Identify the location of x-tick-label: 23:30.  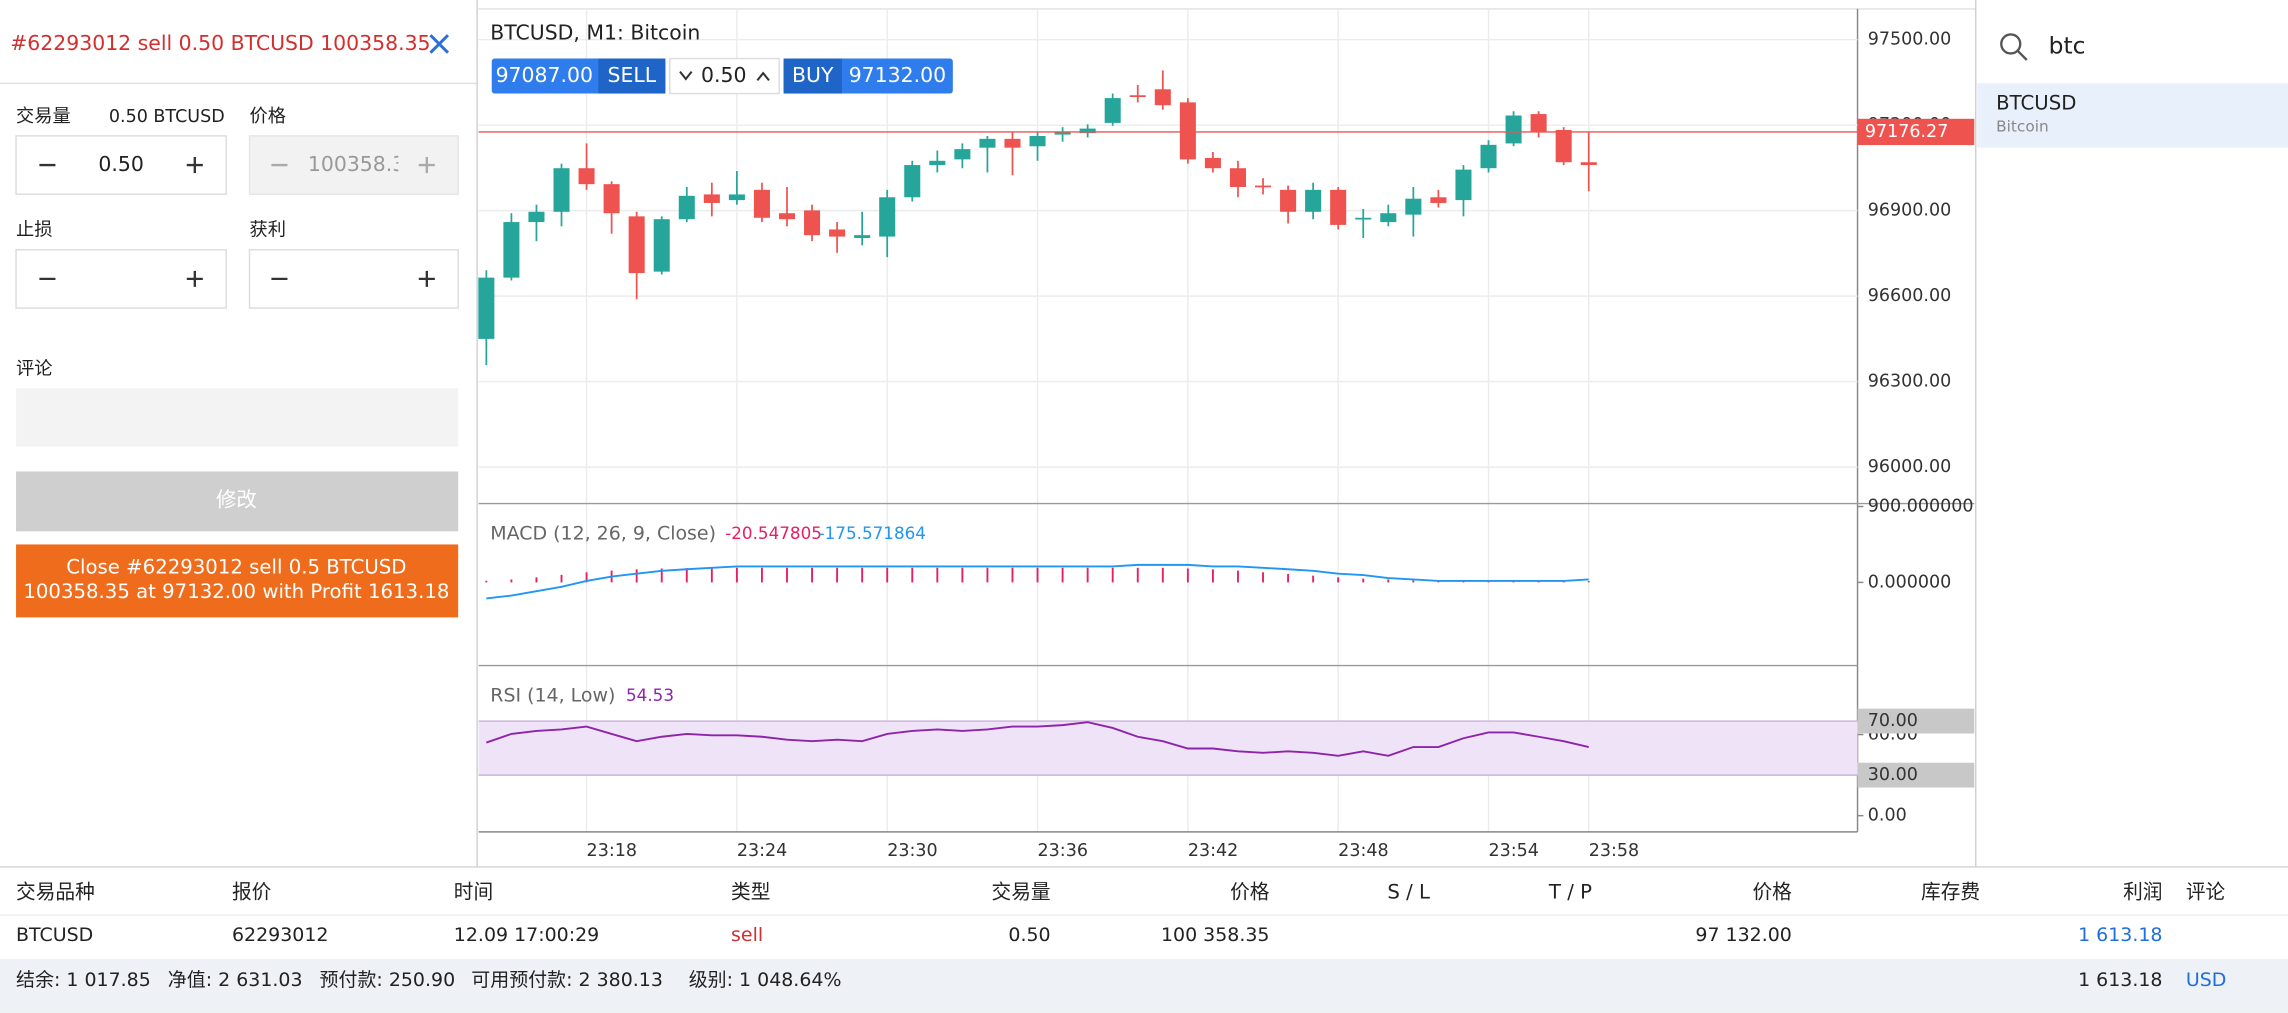
(912, 851).